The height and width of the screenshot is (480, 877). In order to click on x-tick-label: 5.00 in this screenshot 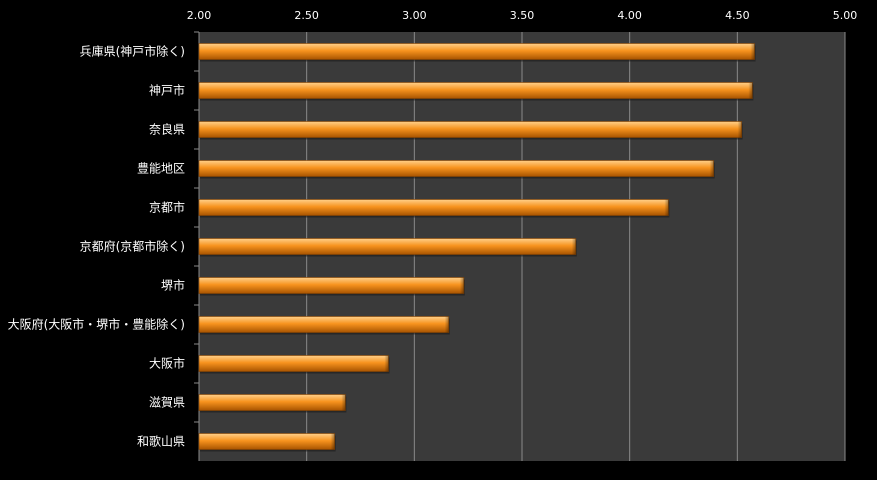, I will do `click(845, 15)`.